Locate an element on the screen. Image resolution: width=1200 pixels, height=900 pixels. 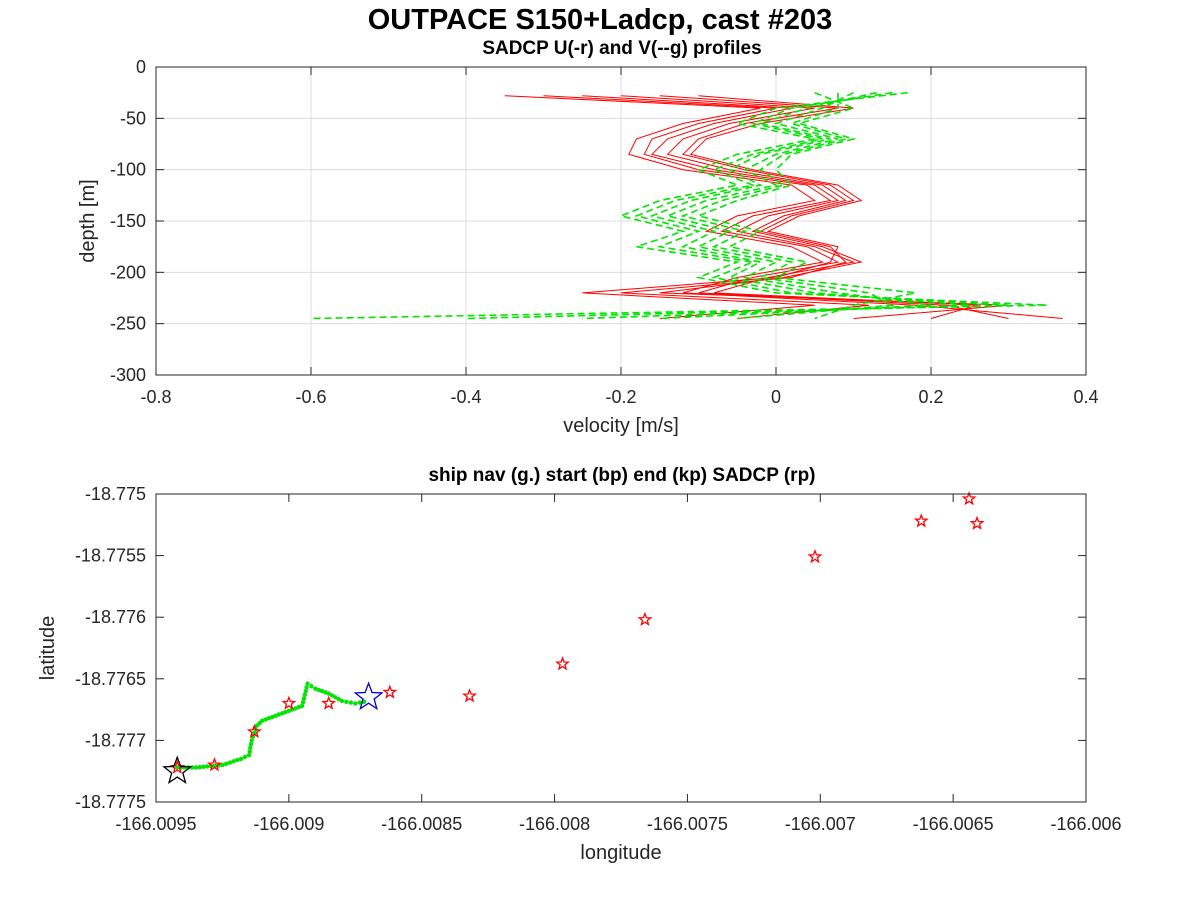
velocity-x-label: velocity [m/s] is located at coordinates (621, 426).